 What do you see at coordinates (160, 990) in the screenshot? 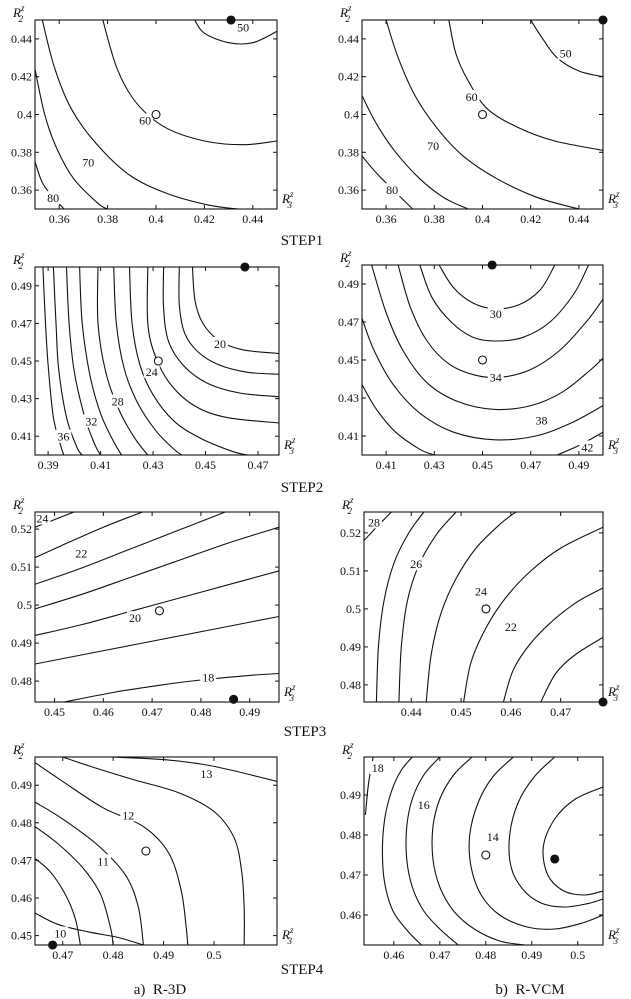
I see `caption-r3d: a) R-3D` at bounding box center [160, 990].